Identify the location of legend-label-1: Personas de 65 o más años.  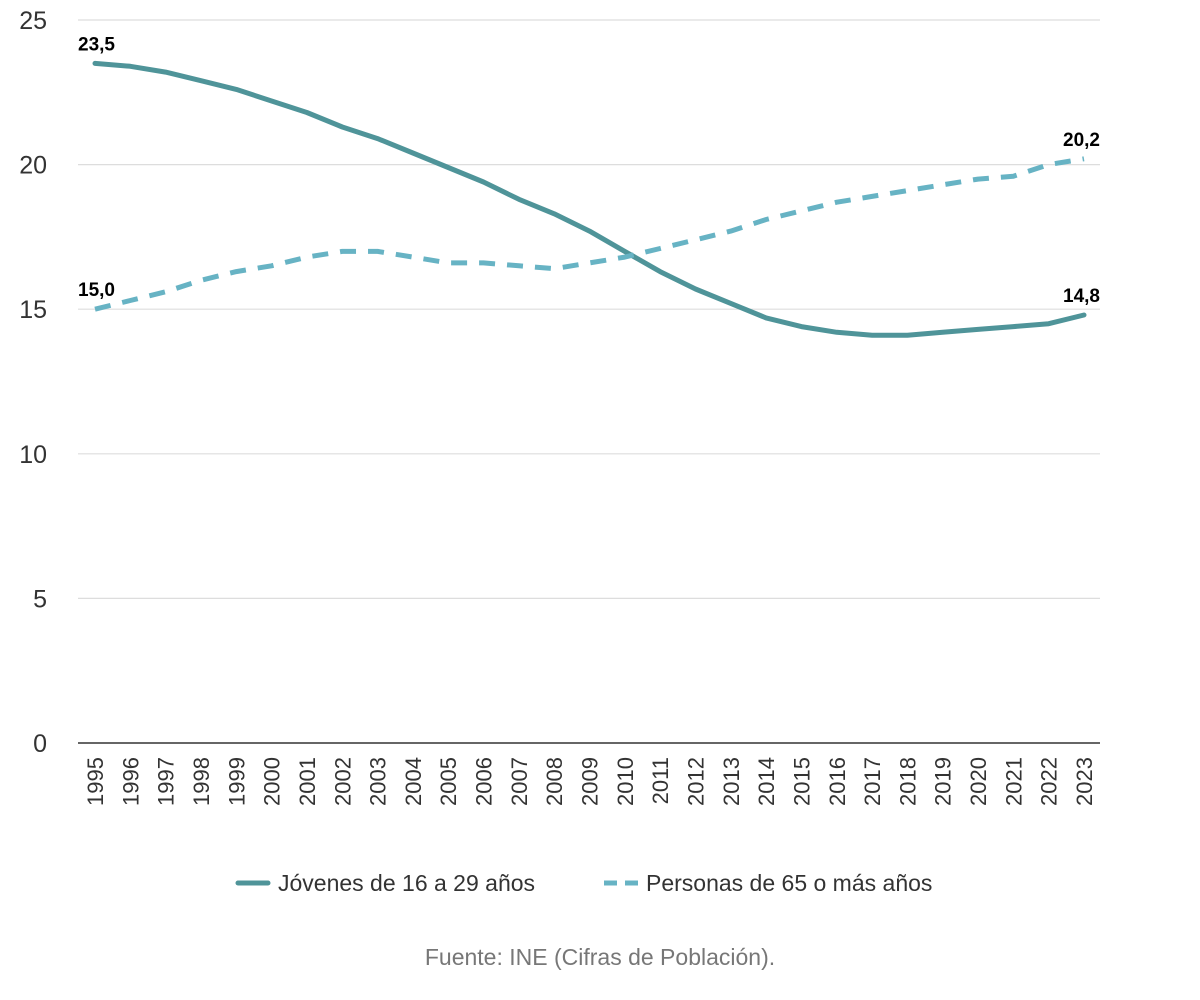
(789, 883).